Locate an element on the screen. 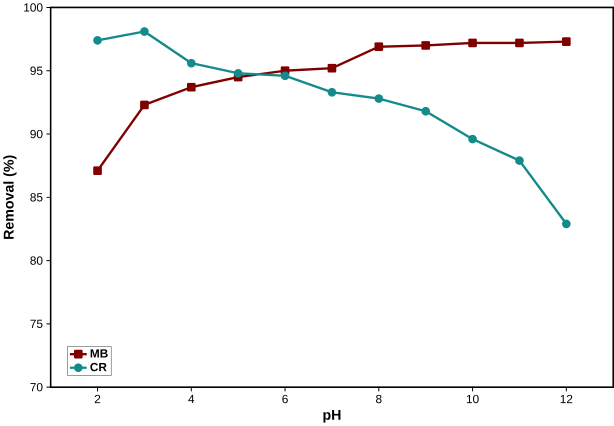 The width and height of the screenshot is (614, 426). x-axis-title: pH is located at coordinates (331, 416).